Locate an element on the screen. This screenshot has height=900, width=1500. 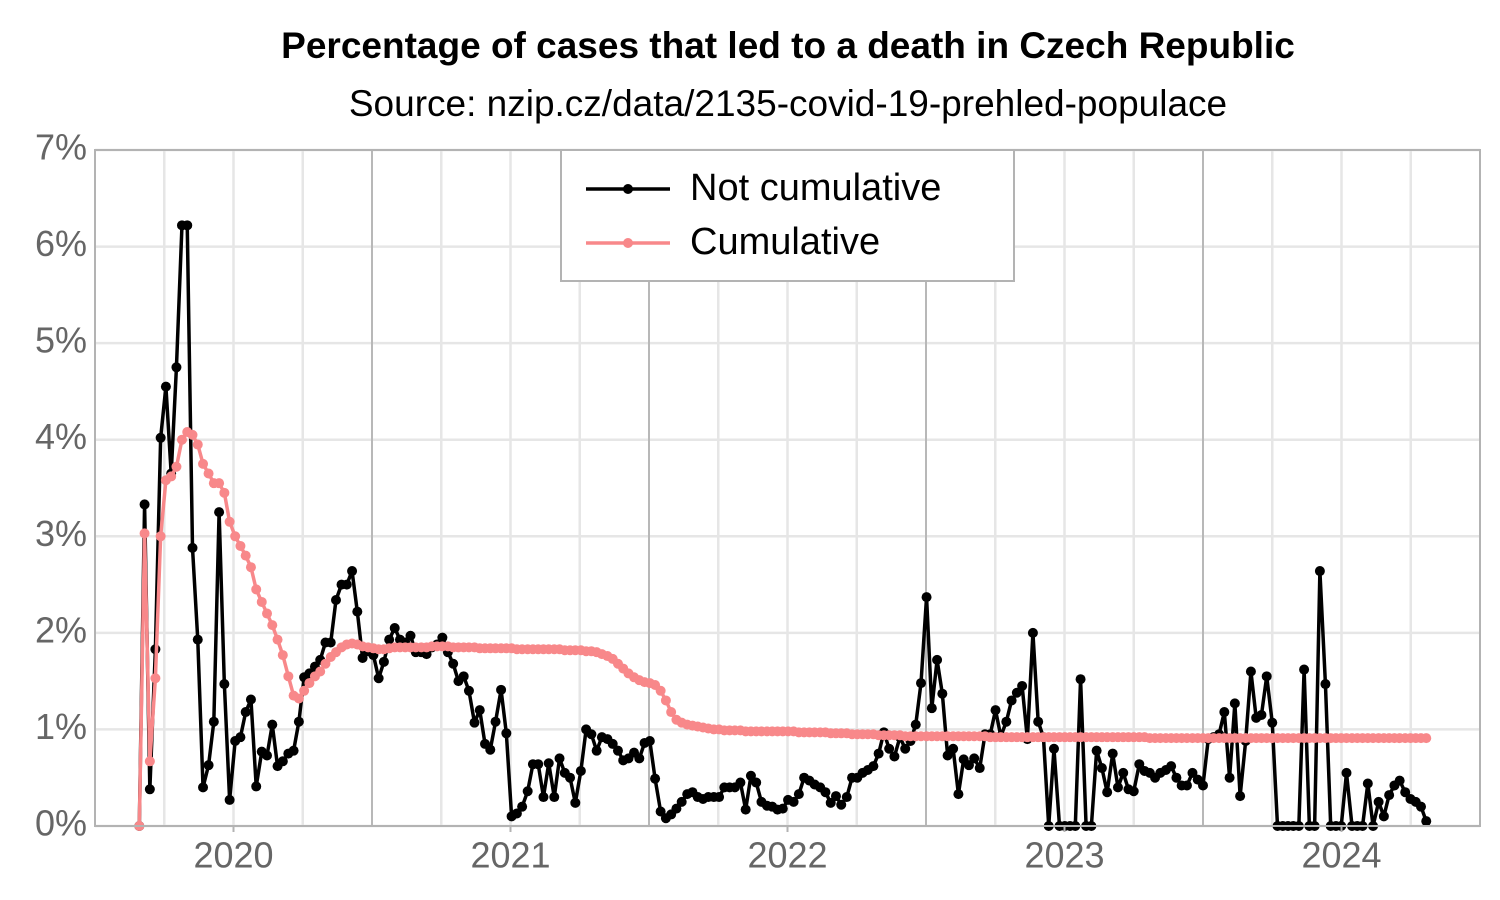
legend-label: Cumulative is located at coordinates (785, 242).